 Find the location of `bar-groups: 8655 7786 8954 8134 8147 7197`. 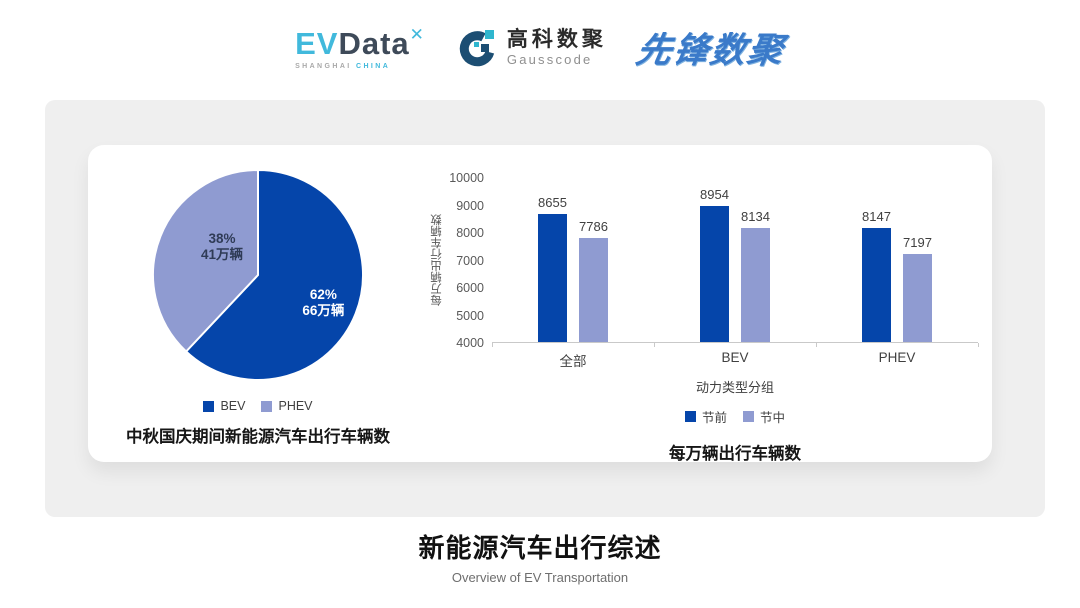

bar-groups: 8655 7786 8954 8134 8147 7197 is located at coordinates (735, 260).